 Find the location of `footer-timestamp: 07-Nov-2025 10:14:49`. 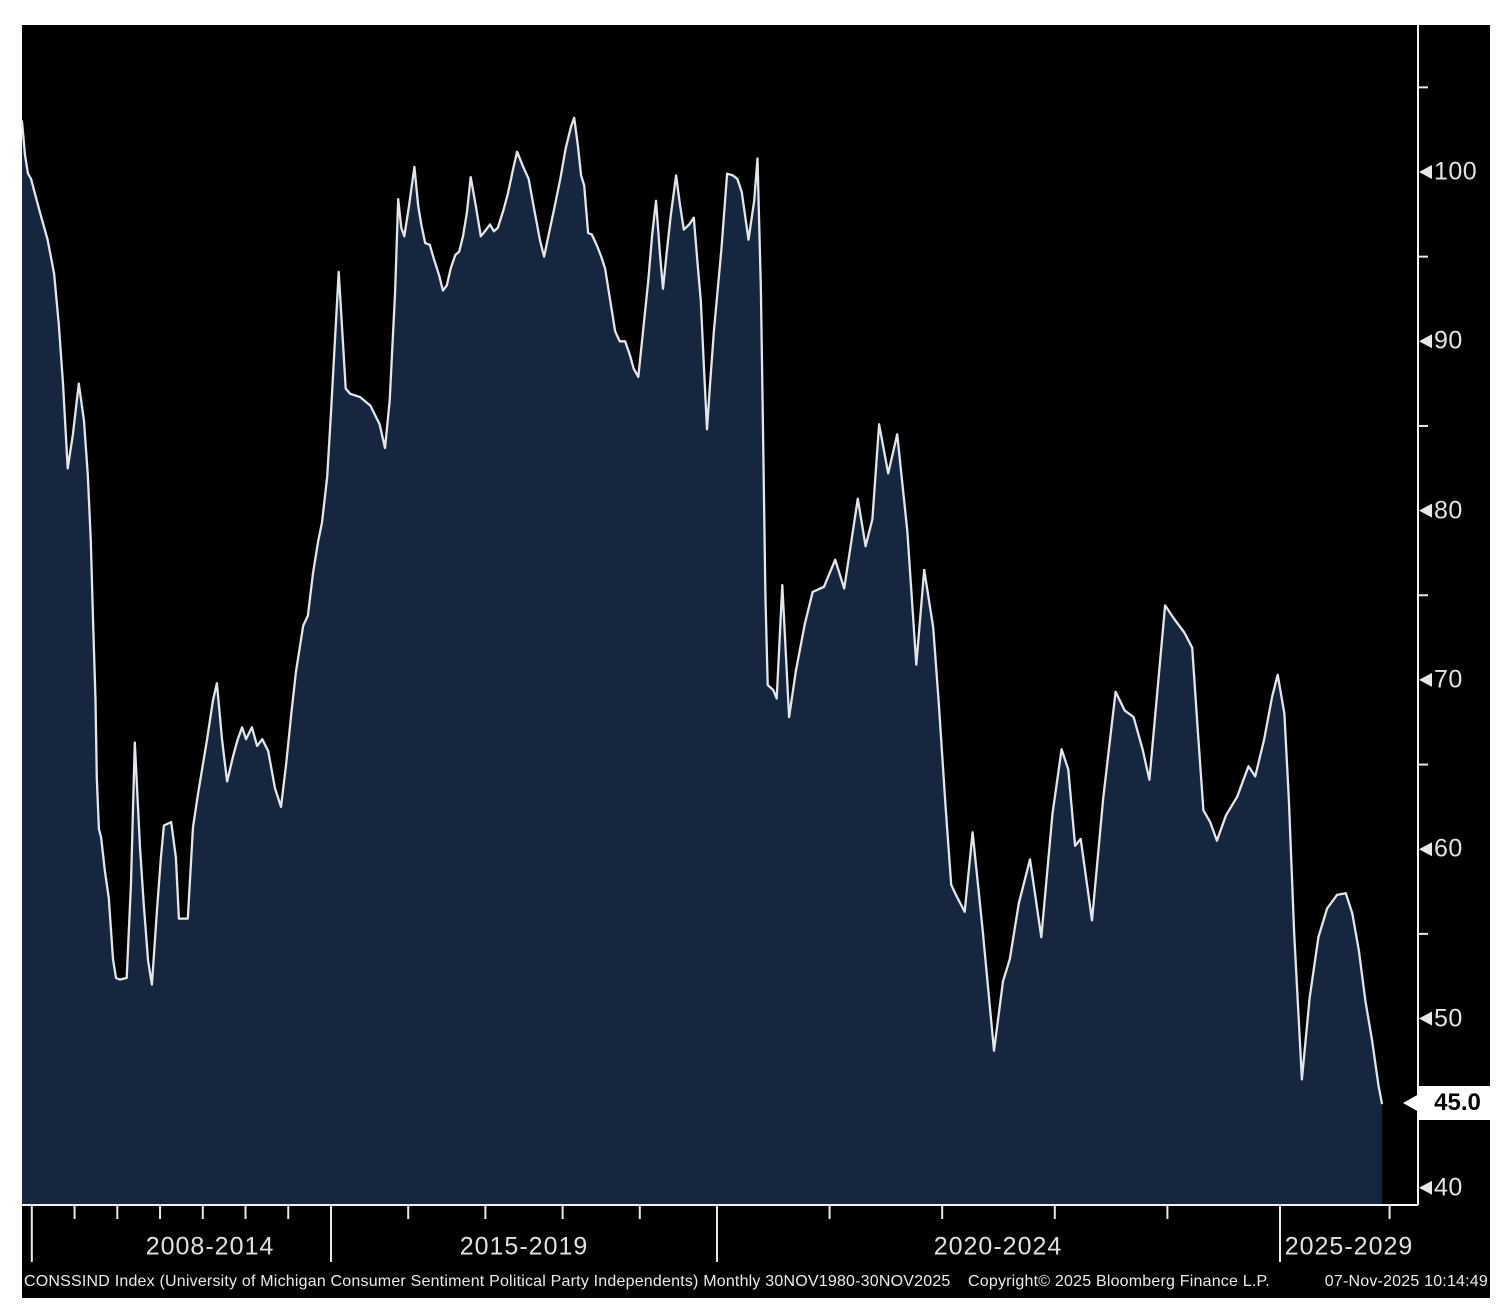

footer-timestamp: 07-Nov-2025 10:14:49 is located at coordinates (1406, 1281).